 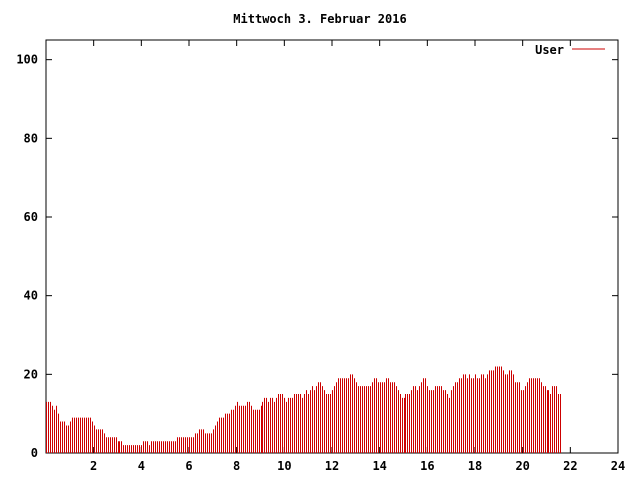 What do you see at coordinates (27, 60) in the screenshot?
I see `y-tick-label: 100` at bounding box center [27, 60].